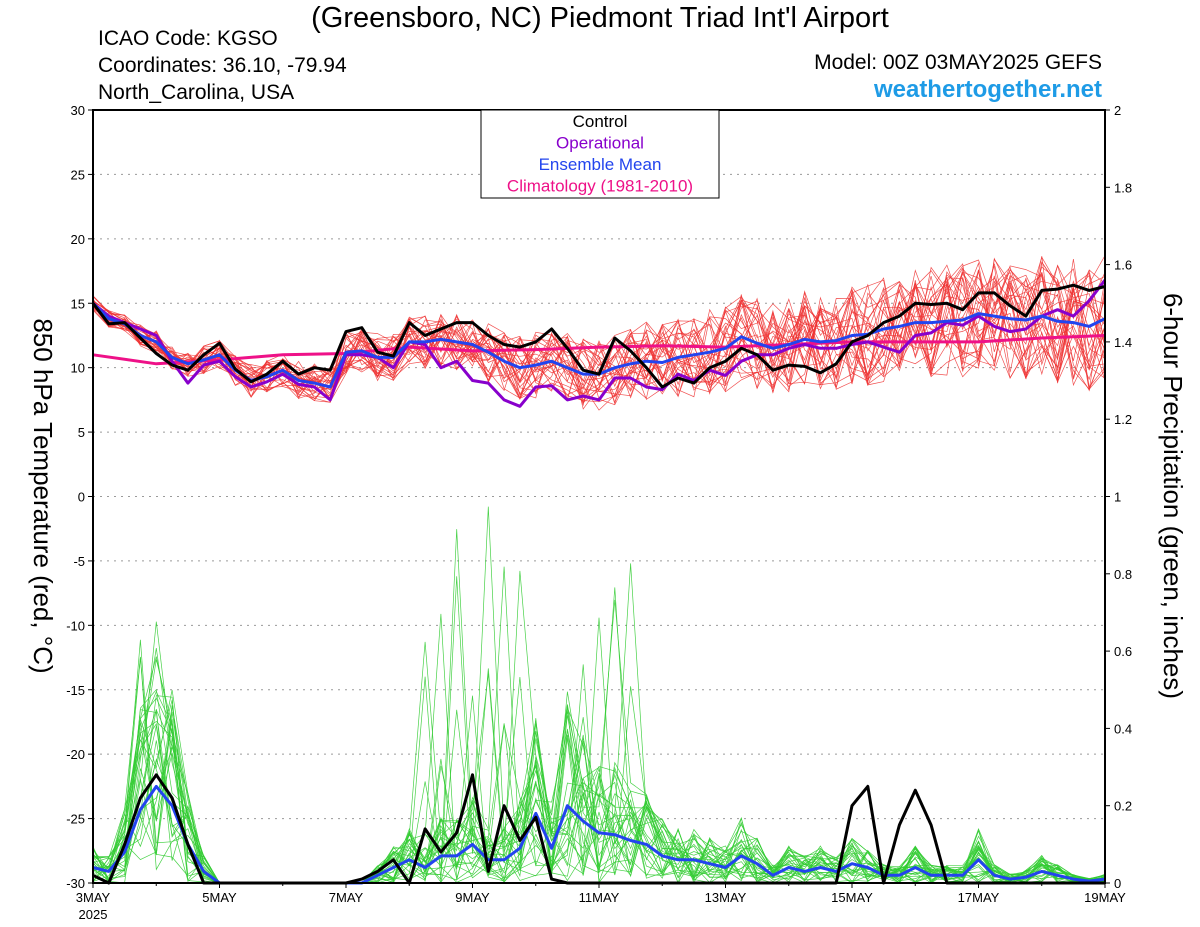  What do you see at coordinates (78, 174) in the screenshot?
I see `y-tick-label: 25` at bounding box center [78, 174].